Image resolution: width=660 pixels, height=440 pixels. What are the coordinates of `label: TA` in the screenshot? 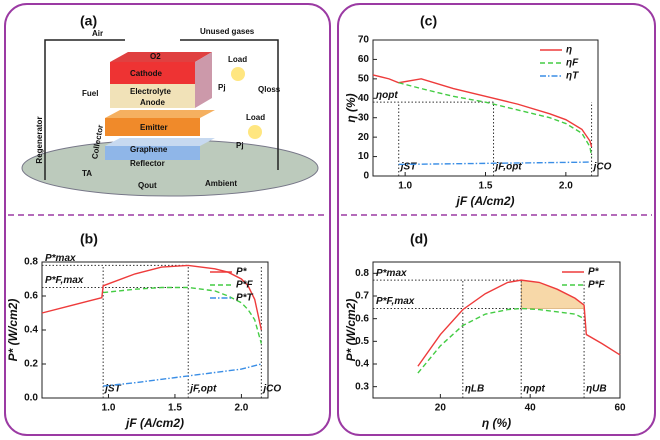 It's located at (87, 173).